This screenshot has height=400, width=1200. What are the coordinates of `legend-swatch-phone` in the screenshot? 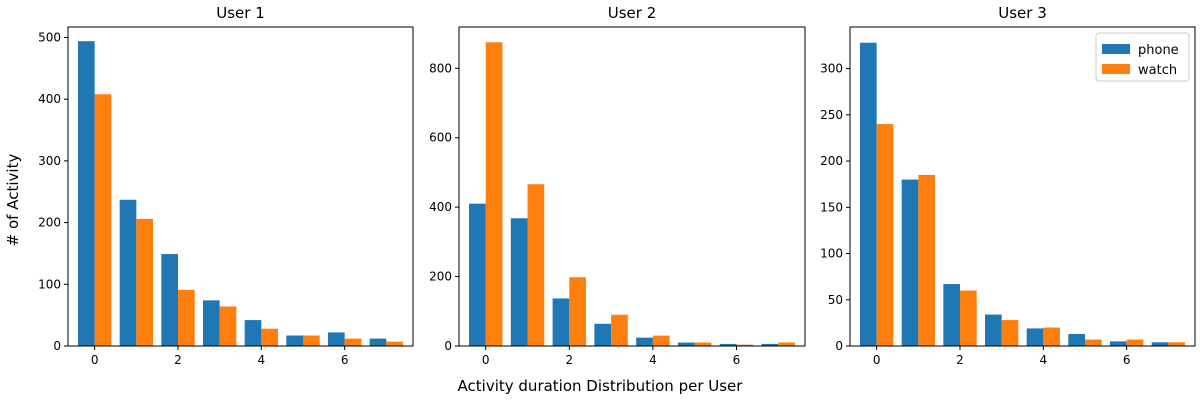 It's located at (1116, 49).